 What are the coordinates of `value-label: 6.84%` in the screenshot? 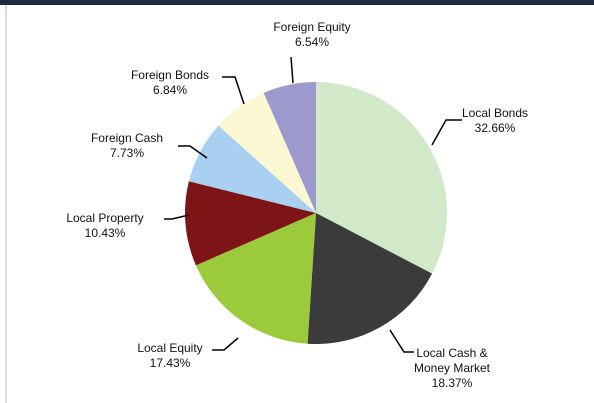 It's located at (170, 90).